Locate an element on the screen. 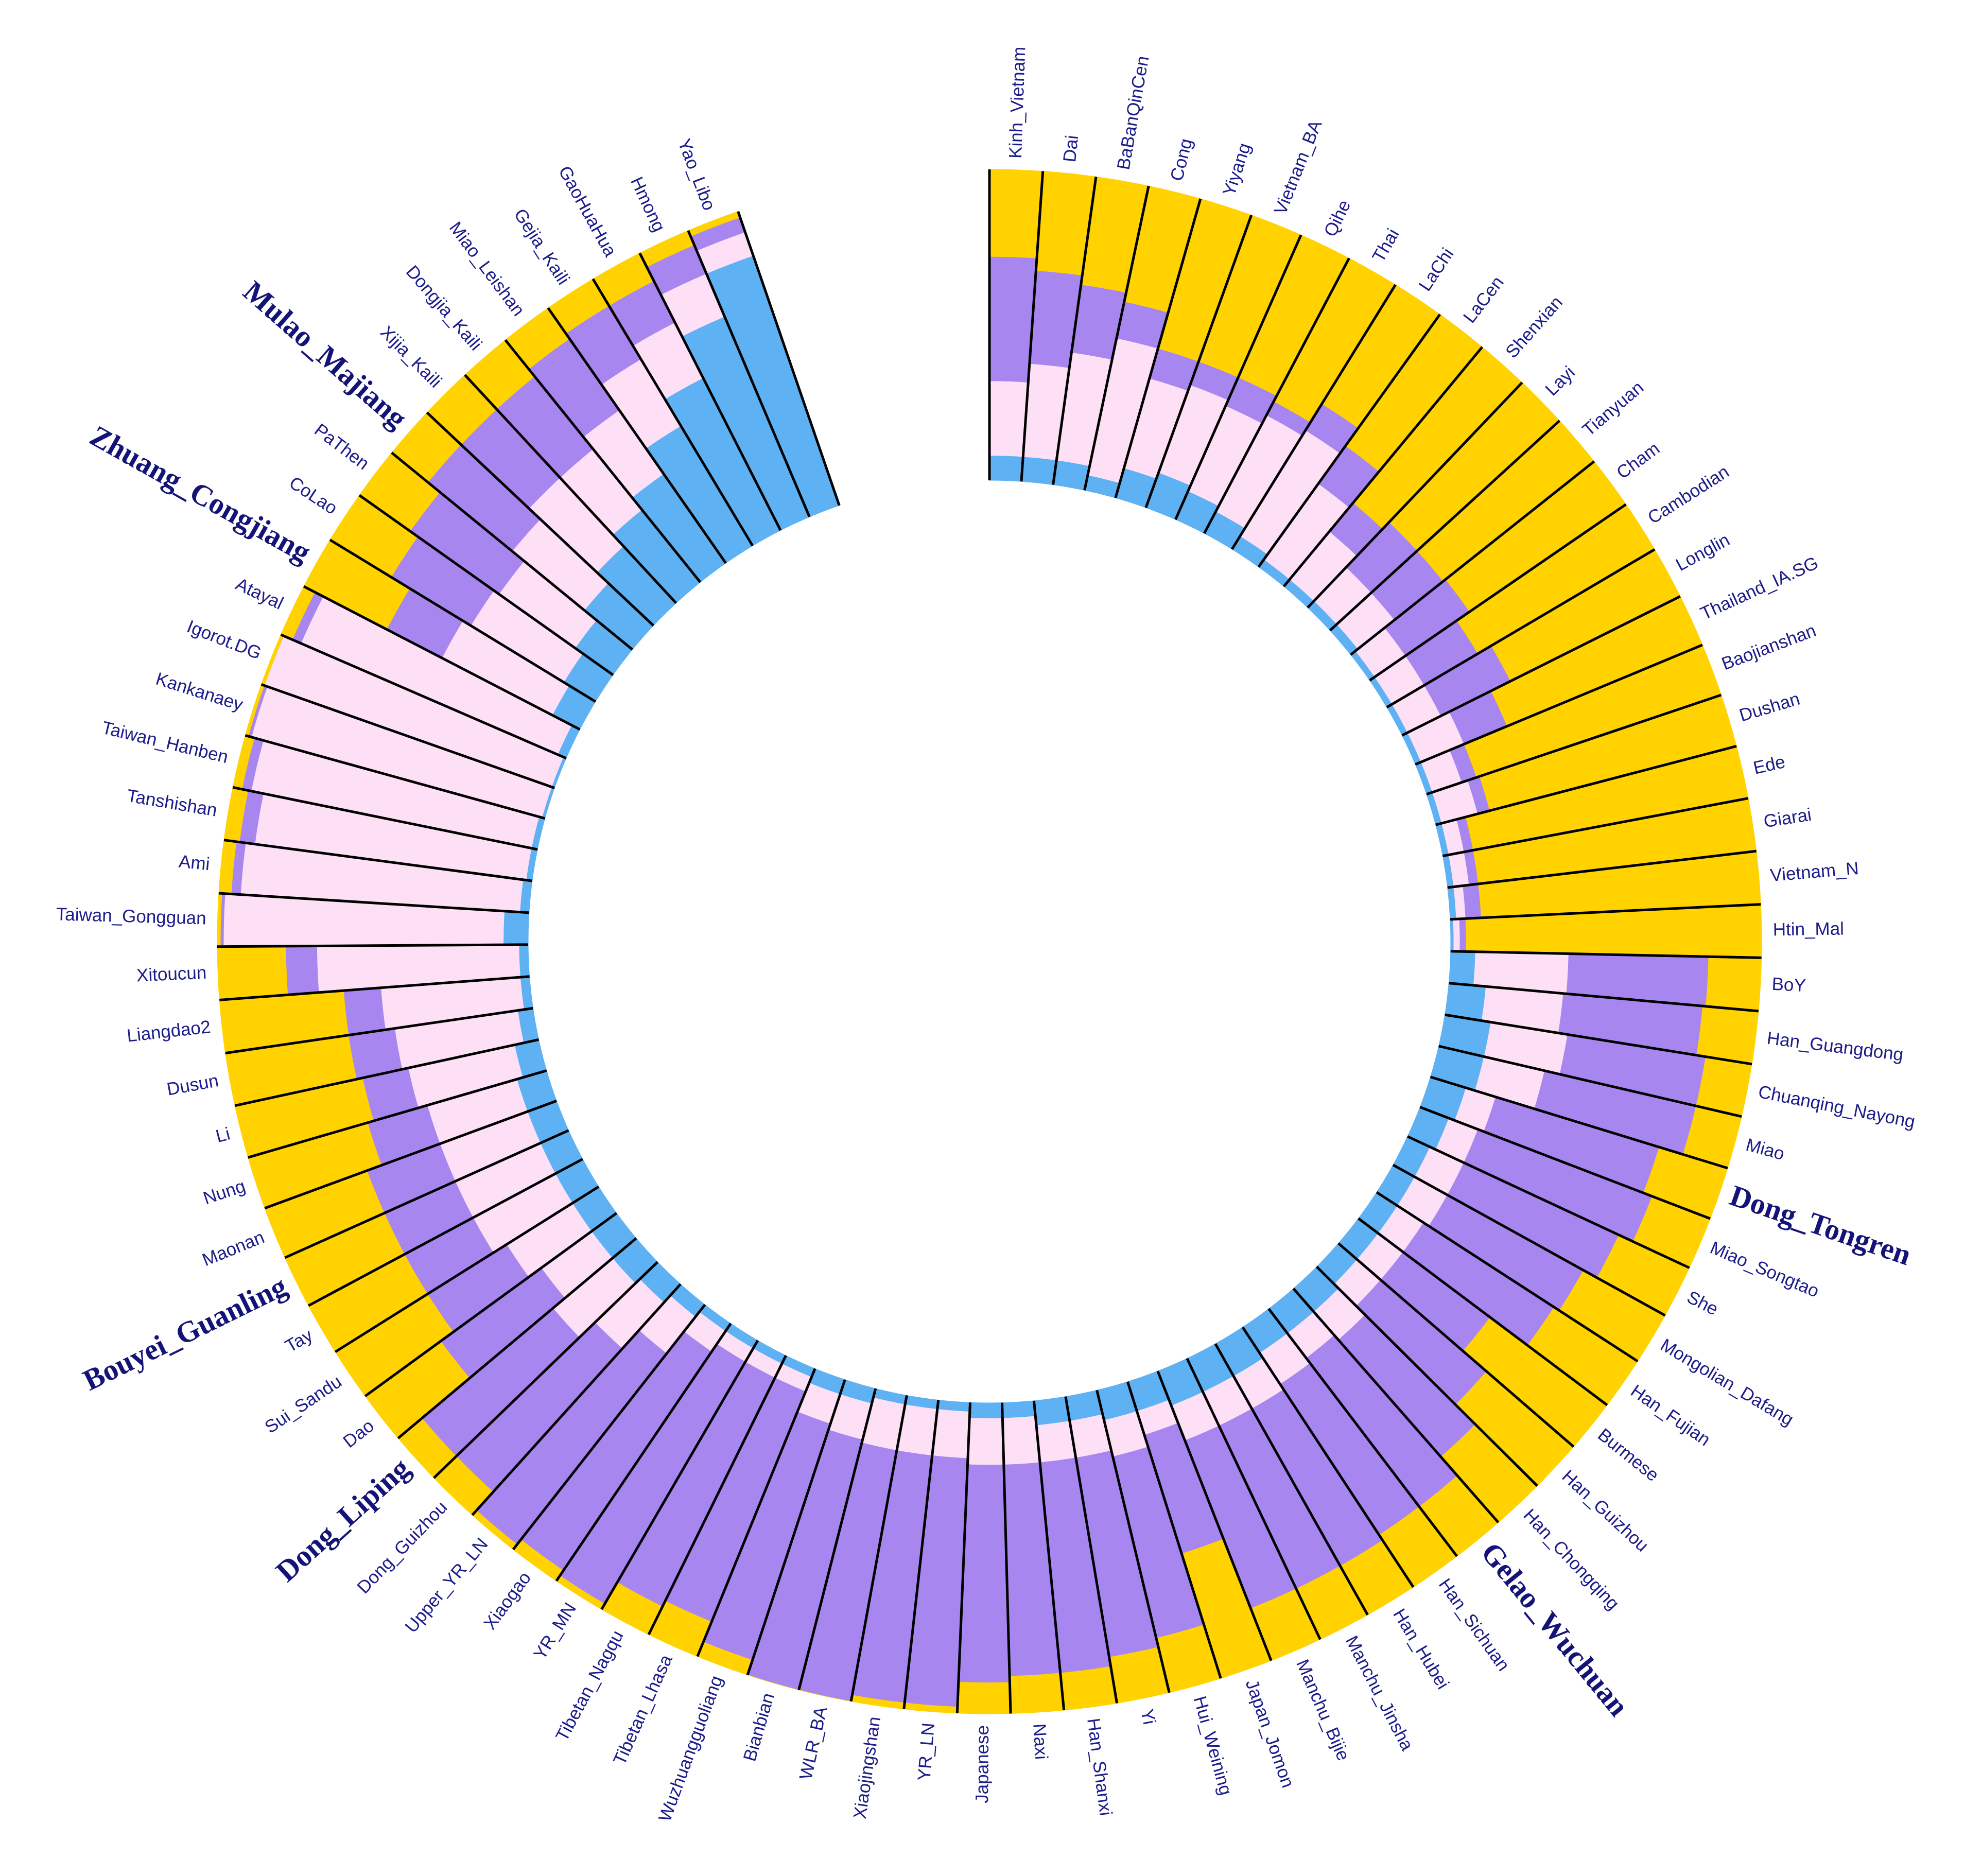 This screenshot has height=1876, width=1982. population-label: Baojianshan is located at coordinates (1769, 647).